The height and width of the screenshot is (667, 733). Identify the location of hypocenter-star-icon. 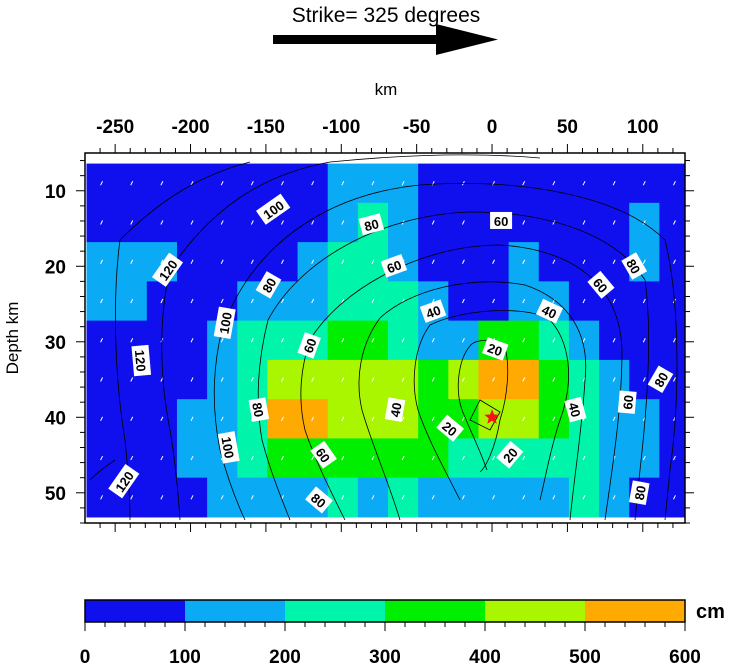
(492, 416).